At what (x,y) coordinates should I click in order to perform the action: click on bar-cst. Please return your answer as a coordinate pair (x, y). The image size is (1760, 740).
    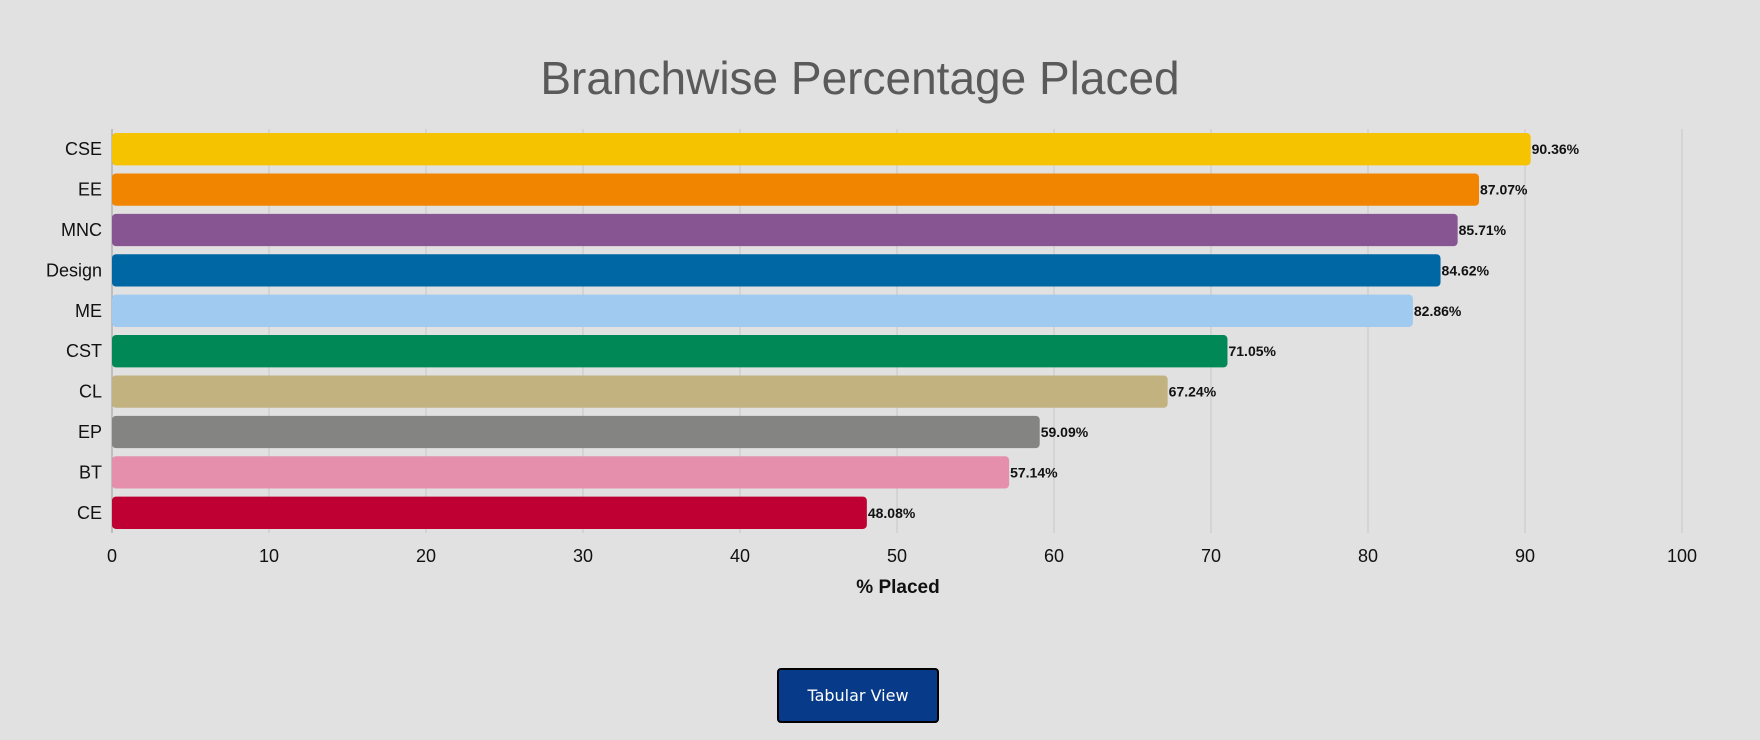
    Looking at the image, I should click on (670, 351).